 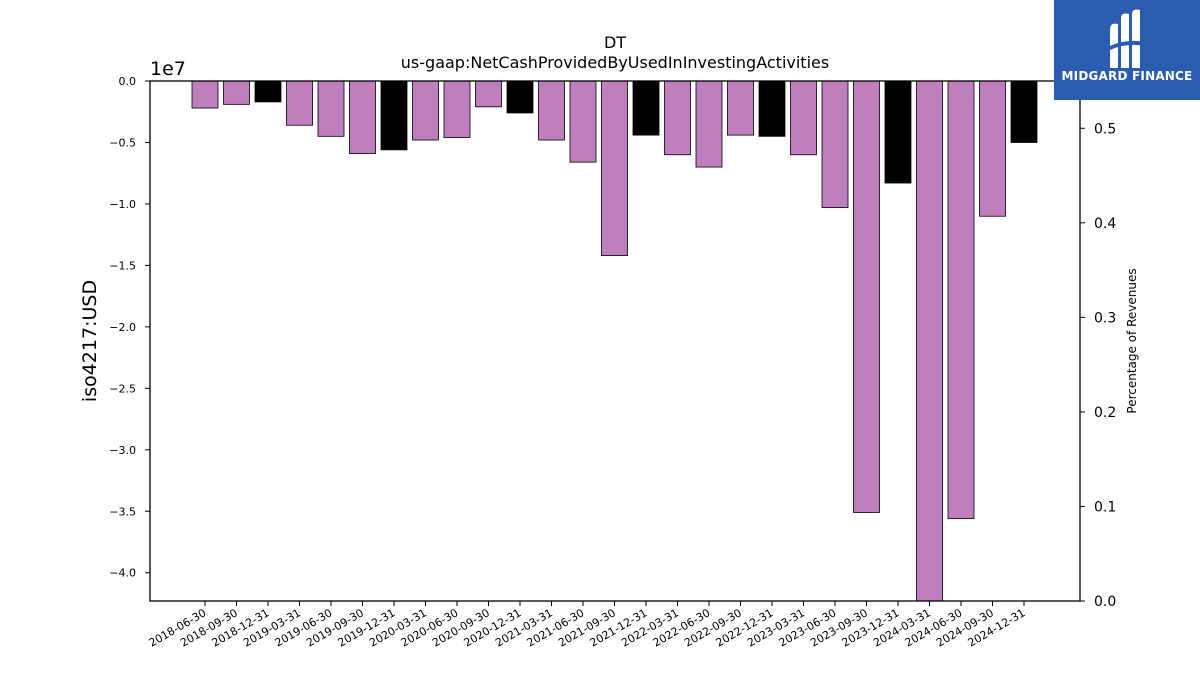 I want to click on y-offset-label: 1e7, so click(x=168, y=69).